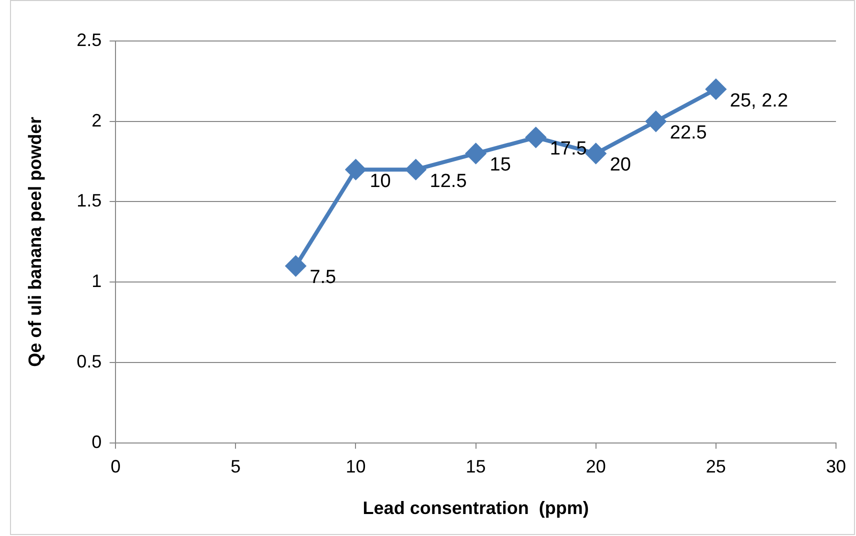 This screenshot has height=536, width=856. Describe the element at coordinates (688, 133) in the screenshot. I see `annotation: 22.5` at that location.